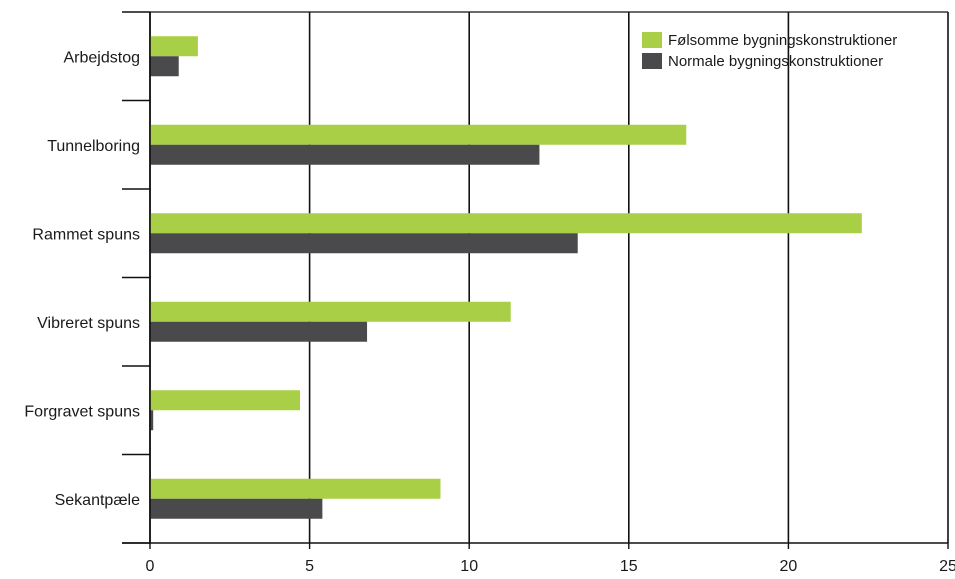 The image size is (955, 579). What do you see at coordinates (789, 566) in the screenshot?
I see `x-tick-label-4: 20` at bounding box center [789, 566].